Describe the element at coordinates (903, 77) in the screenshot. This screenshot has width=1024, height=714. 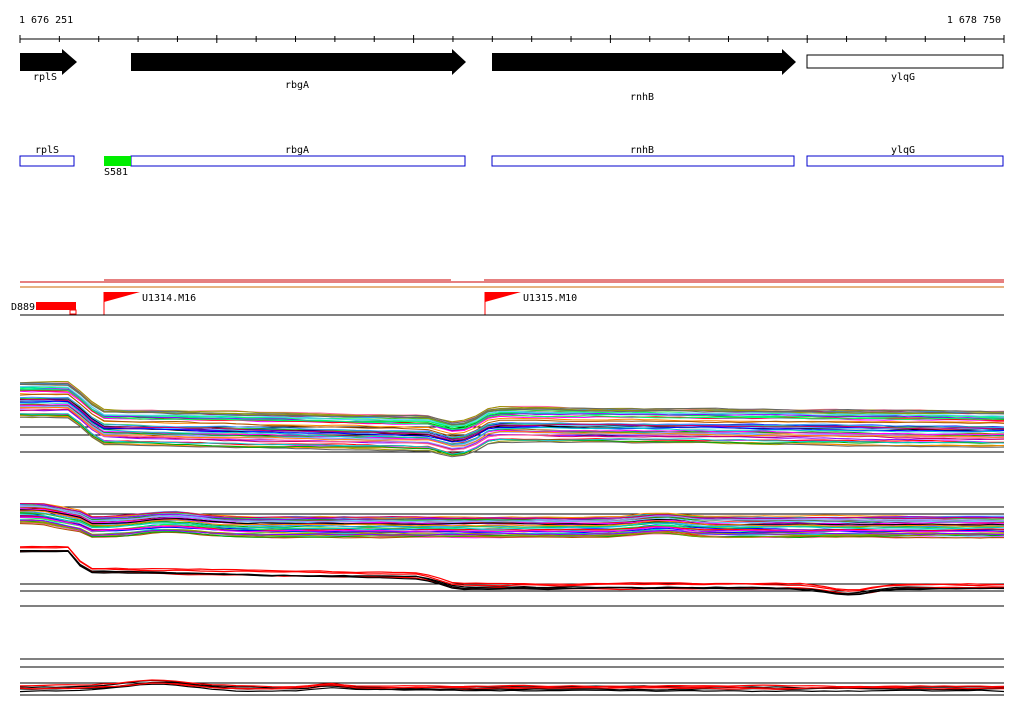
I see `gene-label-ylqG: ylqG` at that location.